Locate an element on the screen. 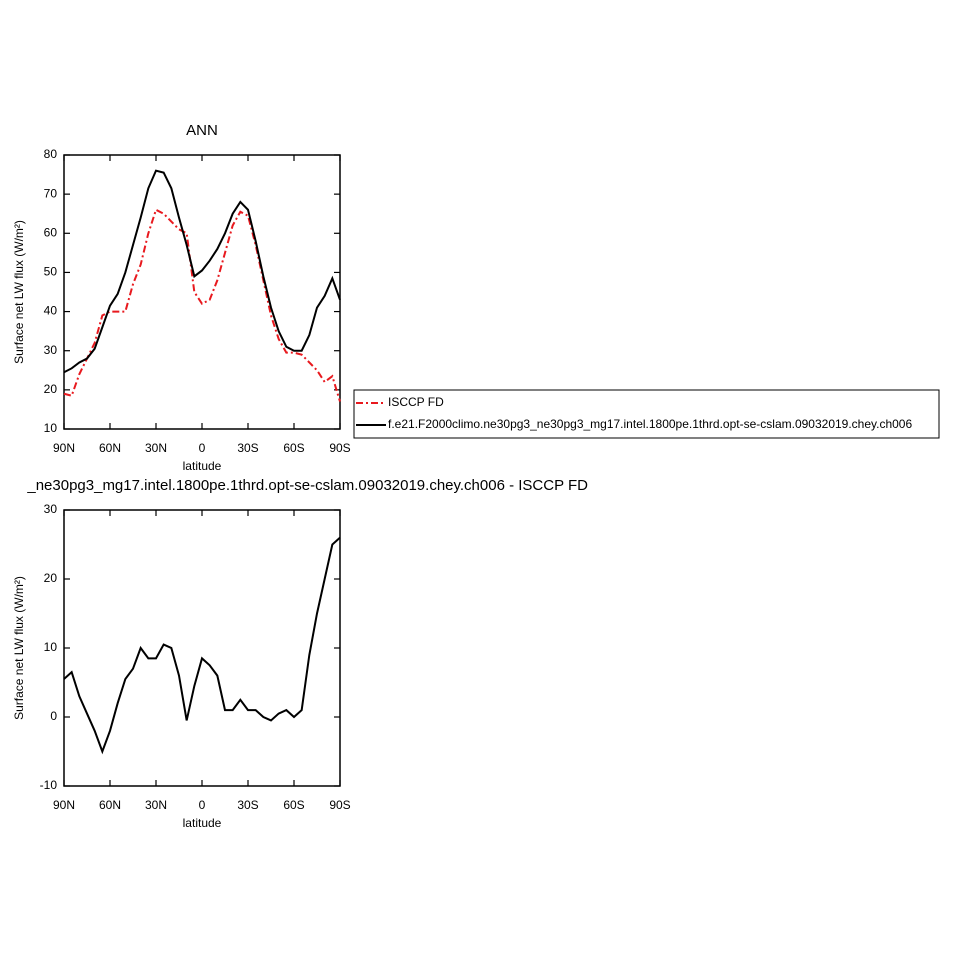 The width and height of the screenshot is (954, 954). plot-frame is located at coordinates (202, 292).